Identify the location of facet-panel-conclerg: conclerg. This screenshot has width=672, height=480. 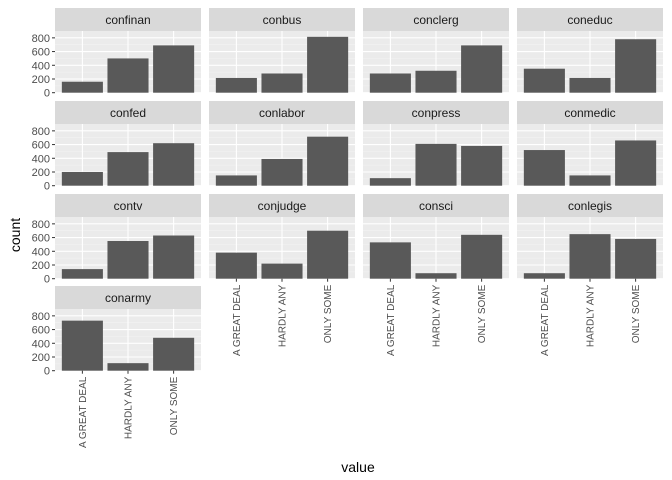
(436, 51).